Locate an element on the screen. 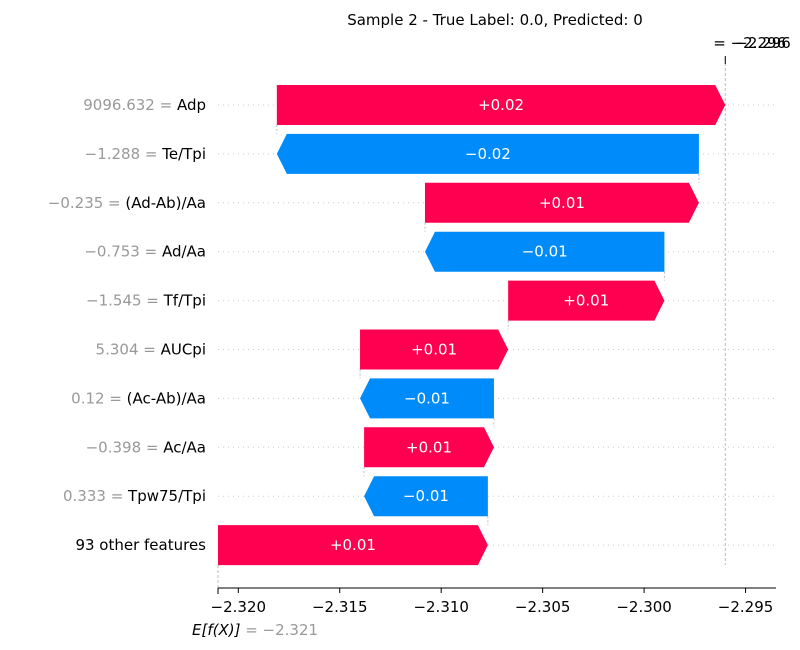 This screenshot has height=650, width=800. bar-value-label: +0.02 is located at coordinates (501, 105).